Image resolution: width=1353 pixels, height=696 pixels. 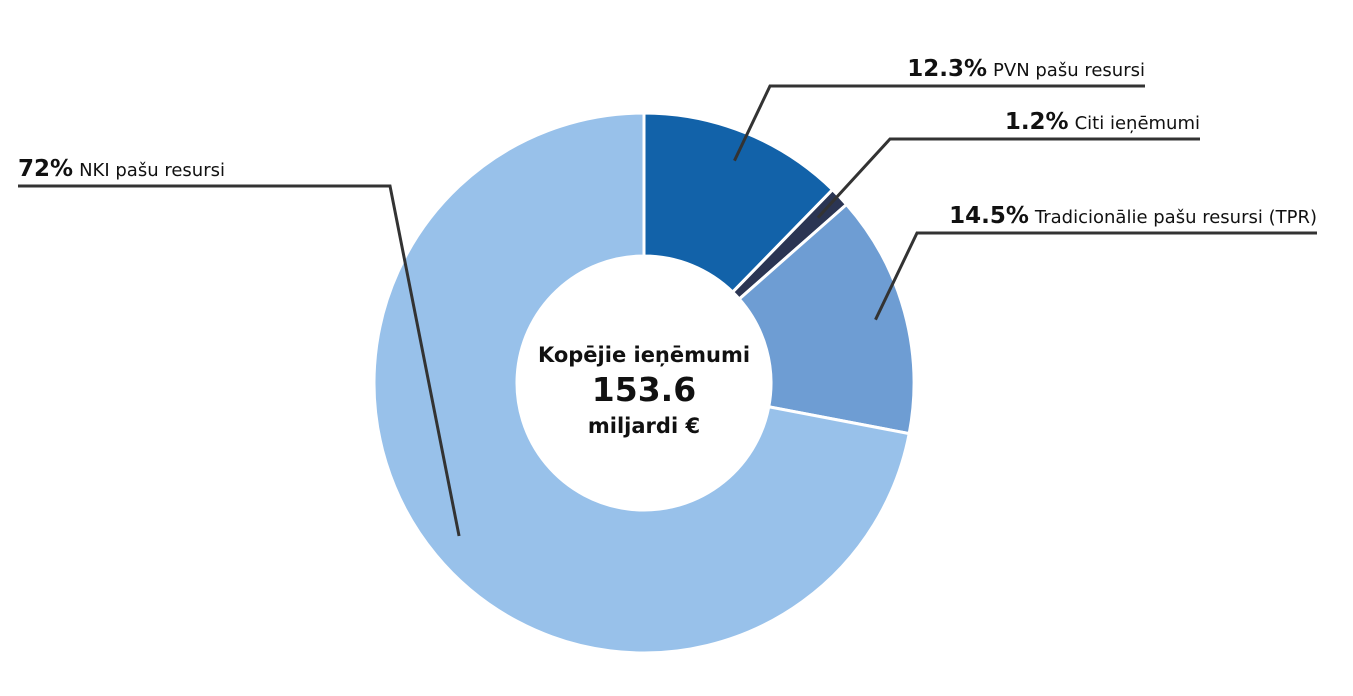 I want to click on slice-name: NKI pašu resursi, so click(x=152, y=170).